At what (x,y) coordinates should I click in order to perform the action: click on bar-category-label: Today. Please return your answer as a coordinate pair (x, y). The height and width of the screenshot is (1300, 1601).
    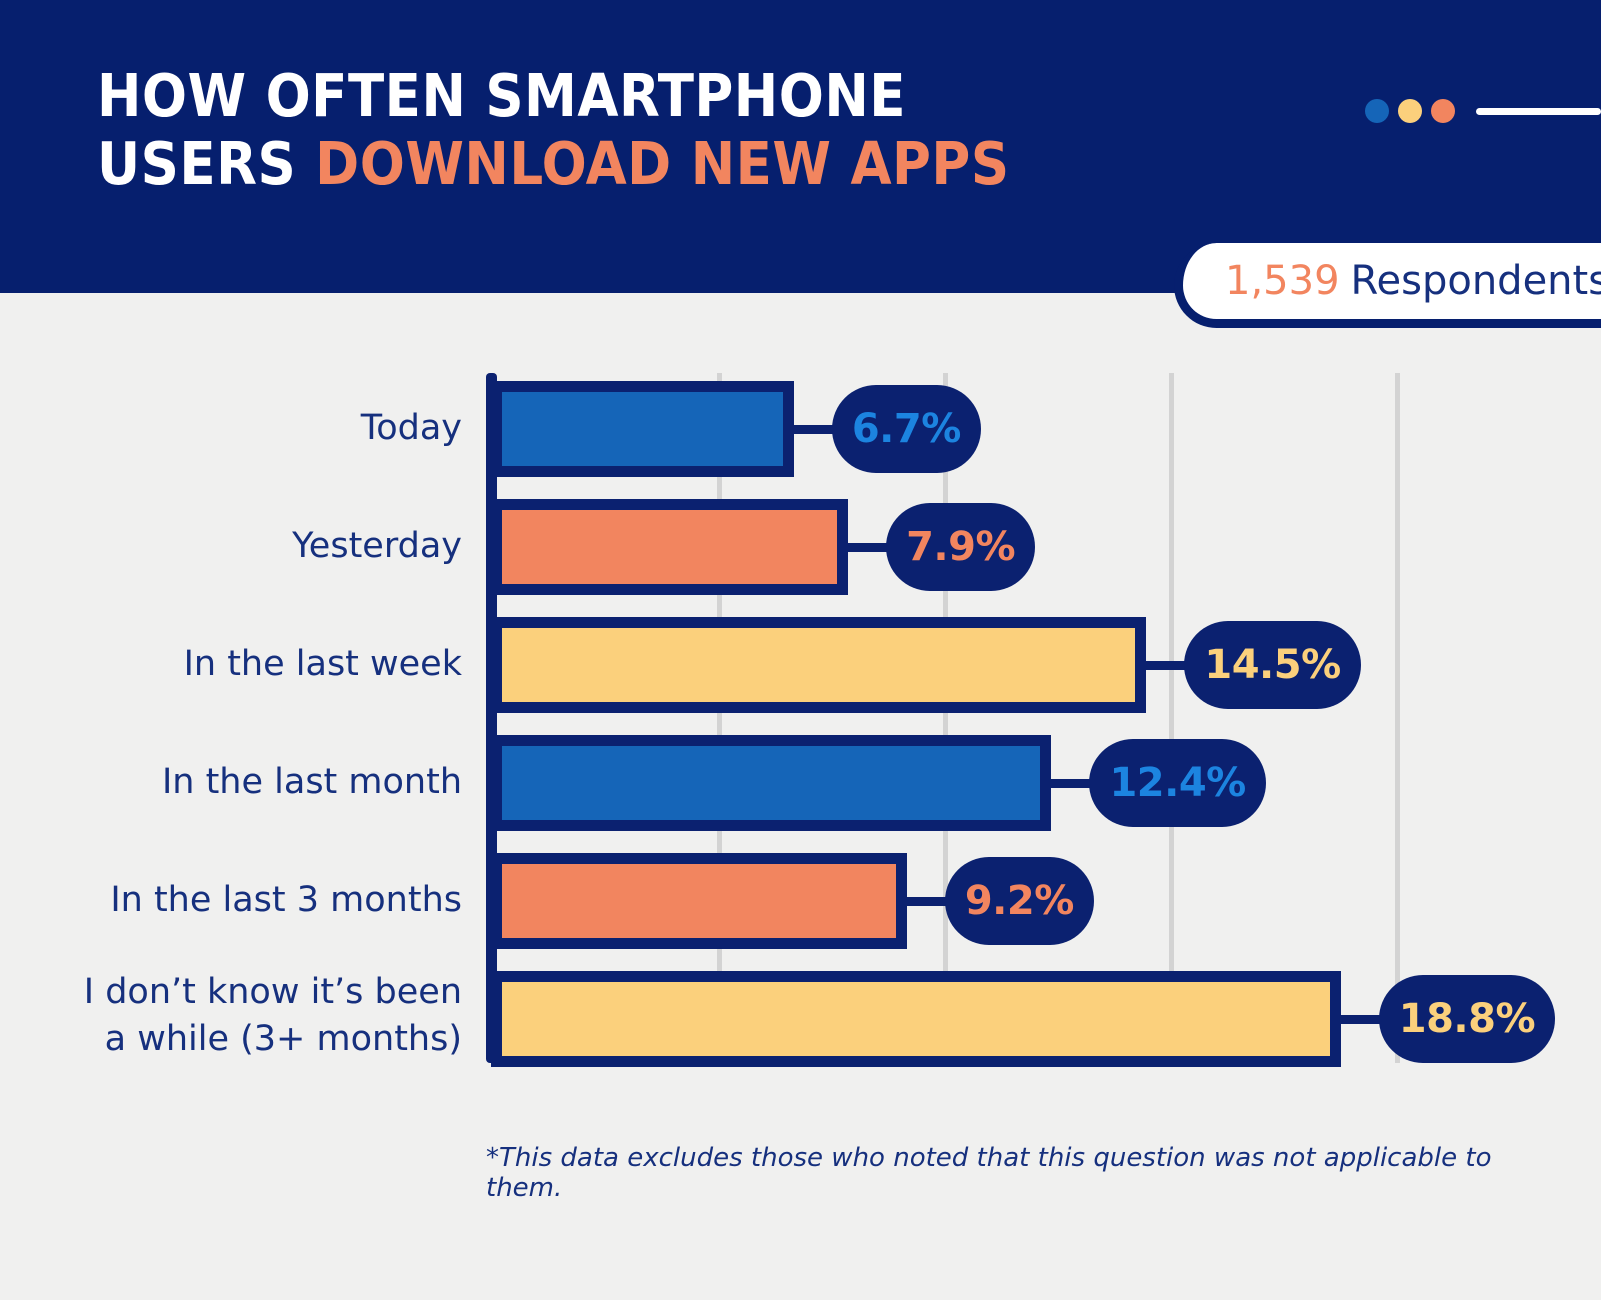
    Looking at the image, I should click on (411, 428).